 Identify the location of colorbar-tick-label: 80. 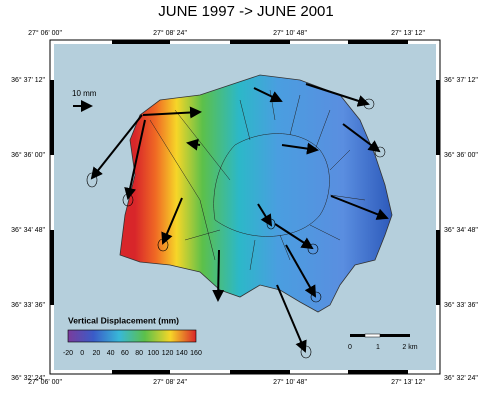
(139, 353).